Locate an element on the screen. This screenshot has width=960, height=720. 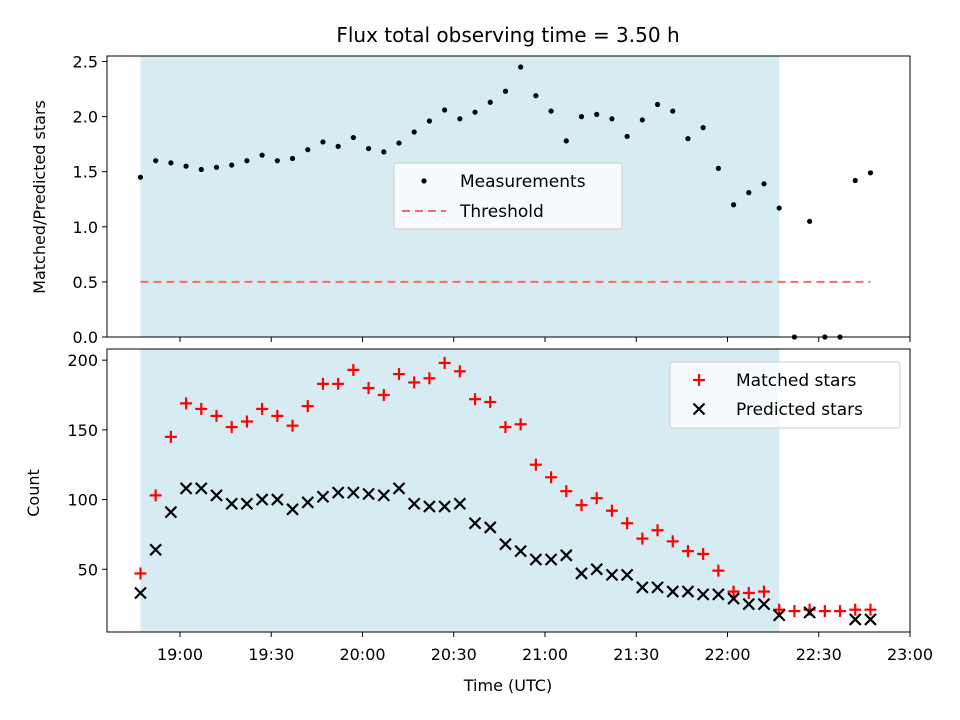
bottom-legend: Matched stars Predicted stars is located at coordinates (785, 395).